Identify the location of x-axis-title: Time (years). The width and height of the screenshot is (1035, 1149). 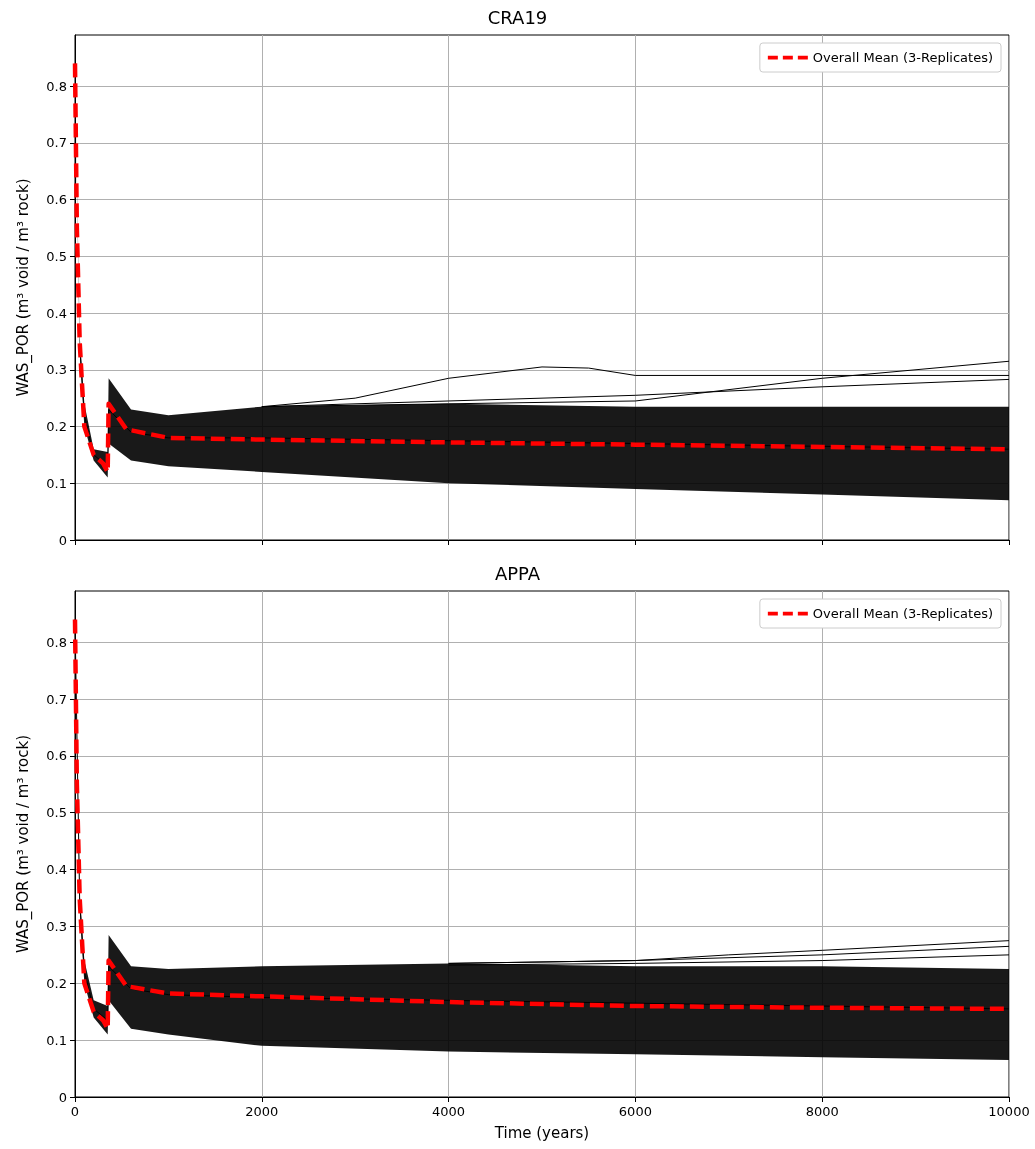
(541, 1132).